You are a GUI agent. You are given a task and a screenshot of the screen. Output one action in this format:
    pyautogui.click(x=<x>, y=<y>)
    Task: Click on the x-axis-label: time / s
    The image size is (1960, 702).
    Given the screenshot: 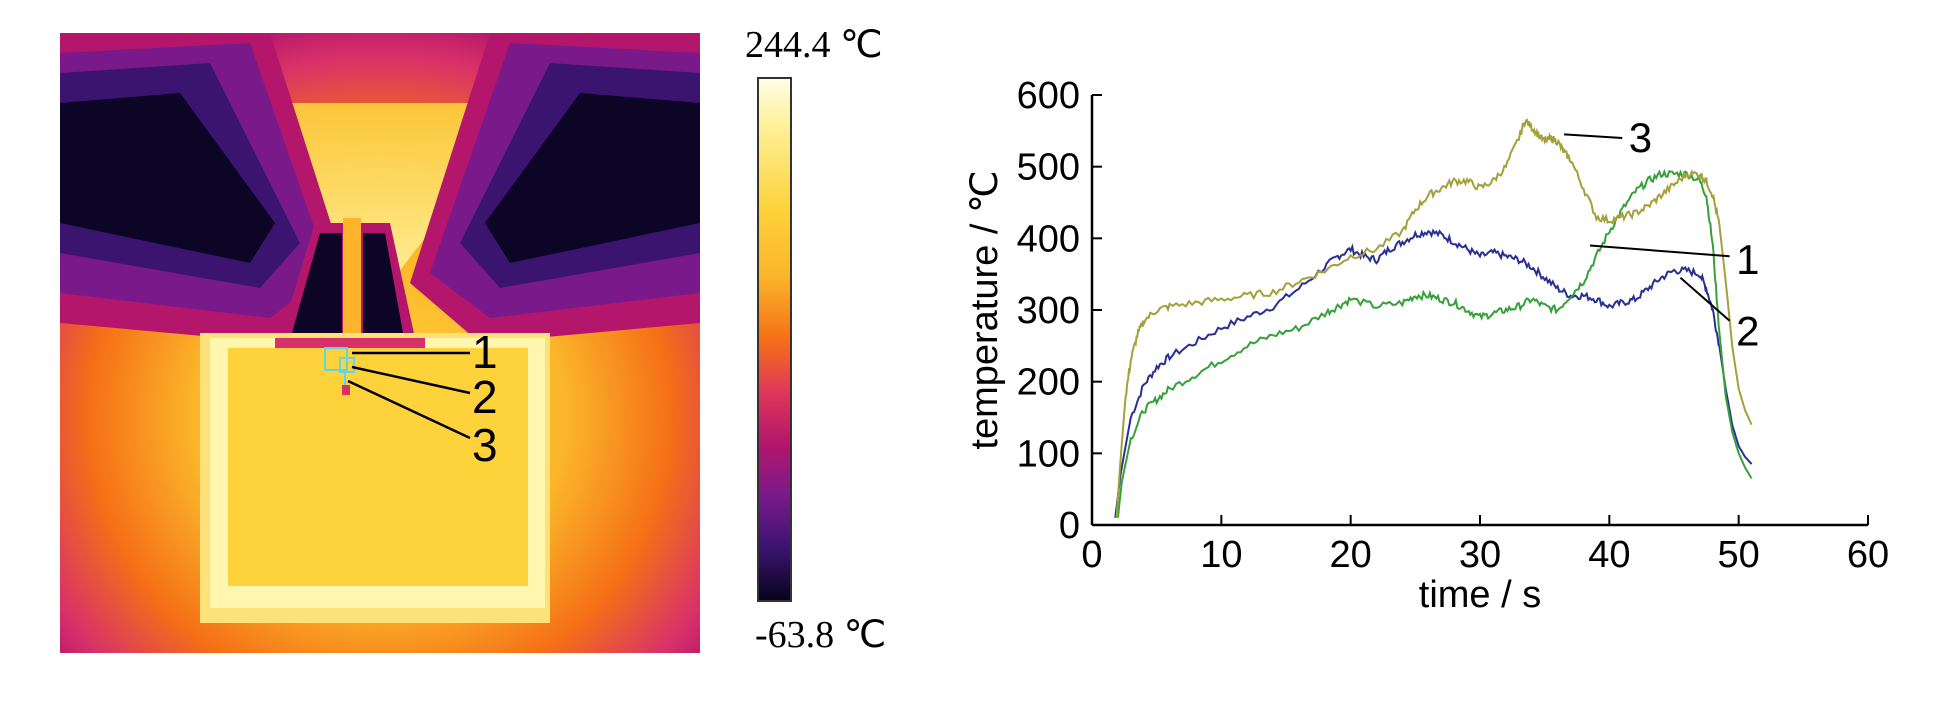 What is the action you would take?
    pyautogui.click(x=1480, y=595)
    